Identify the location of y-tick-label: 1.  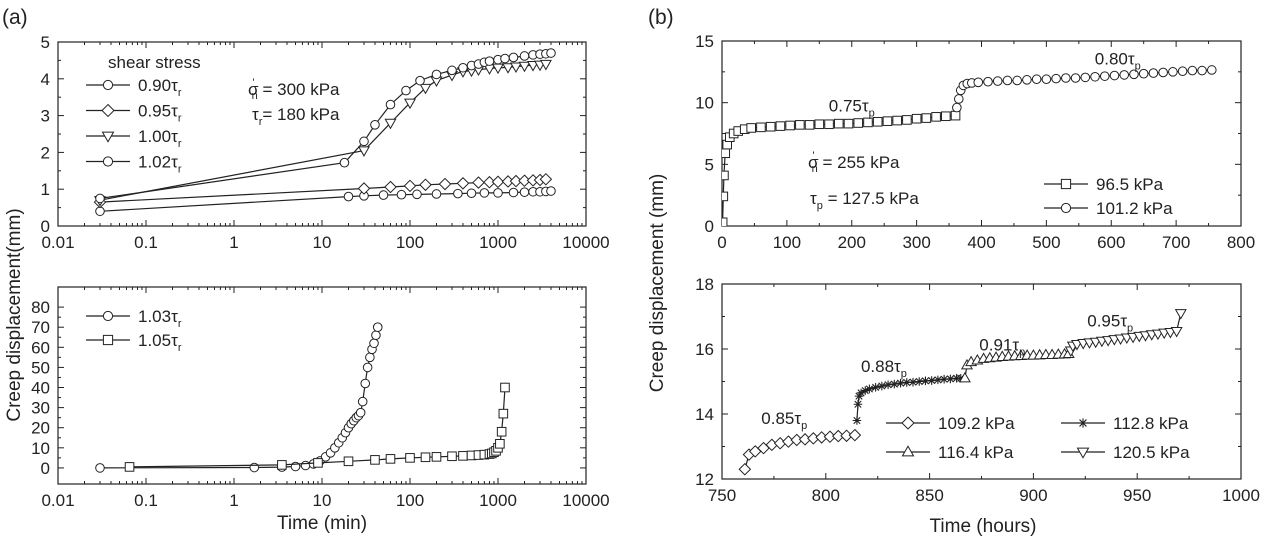
(45, 189).